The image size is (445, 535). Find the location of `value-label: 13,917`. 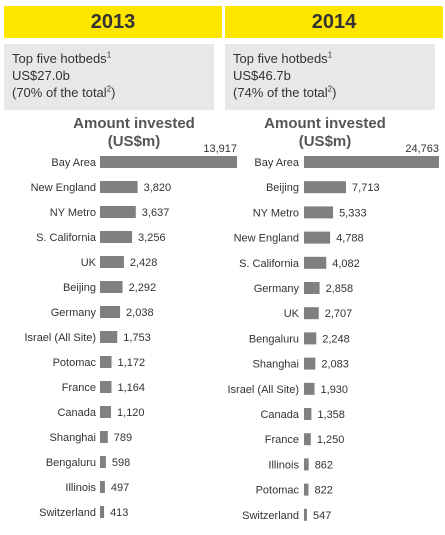

value-label: 13,917 is located at coordinates (220, 149).